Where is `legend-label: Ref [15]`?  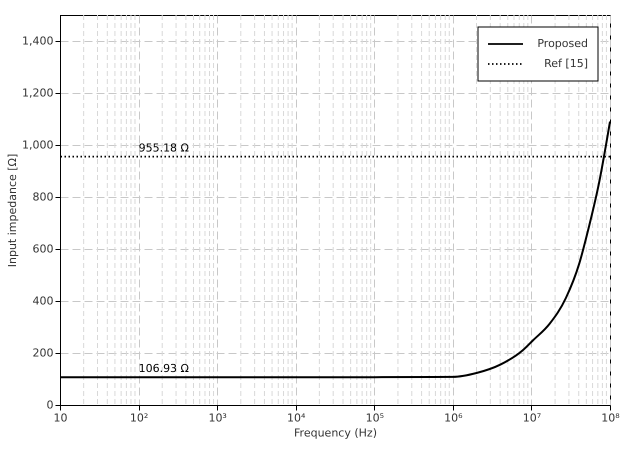 legend-label: Ref [15] is located at coordinates (566, 63).